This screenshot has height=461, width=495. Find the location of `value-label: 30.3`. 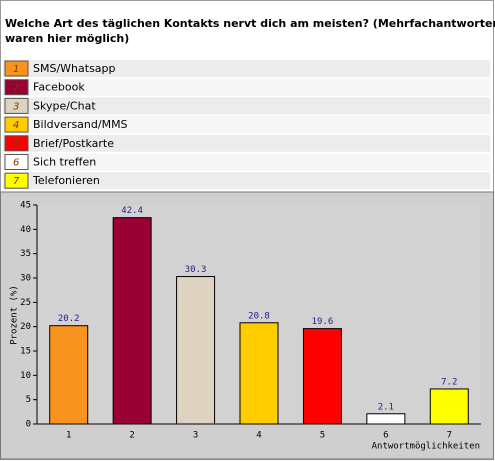

value-label: 30.3 is located at coordinates (196, 270).